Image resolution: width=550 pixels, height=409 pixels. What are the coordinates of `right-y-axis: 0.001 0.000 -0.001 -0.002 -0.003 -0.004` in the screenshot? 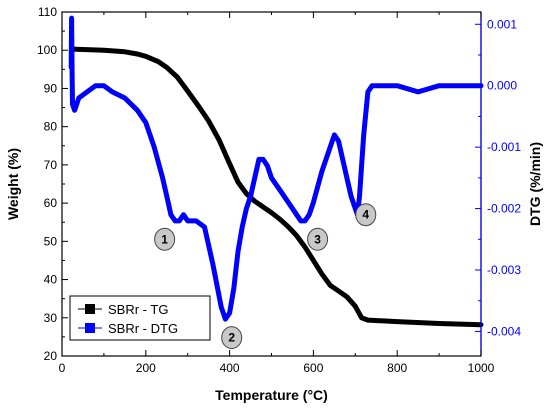 It's located at (498, 184).